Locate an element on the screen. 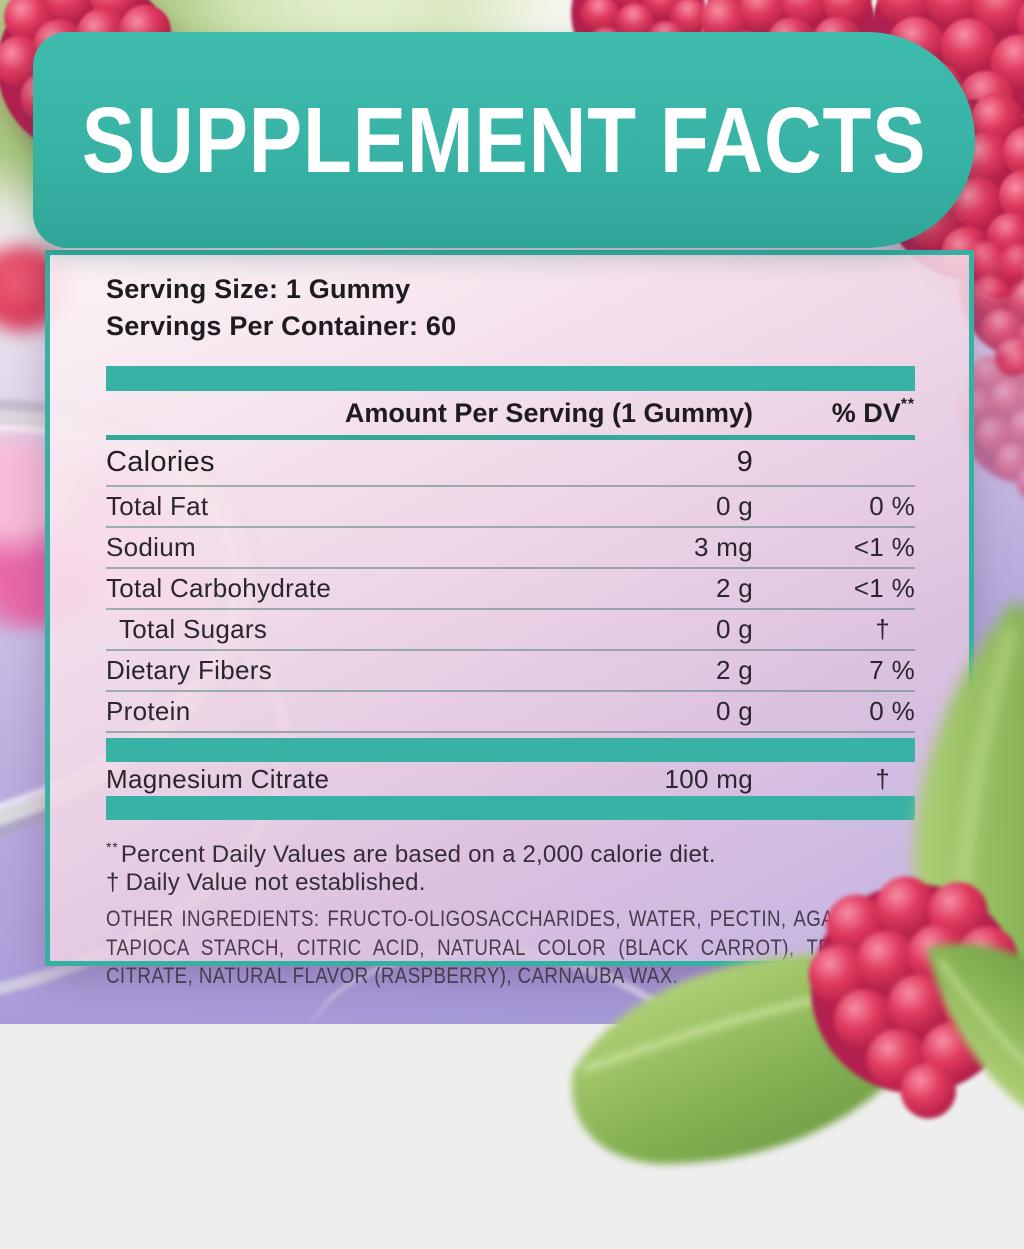  servings-per-container: Servings Per Container: 60 is located at coordinates (281, 326).